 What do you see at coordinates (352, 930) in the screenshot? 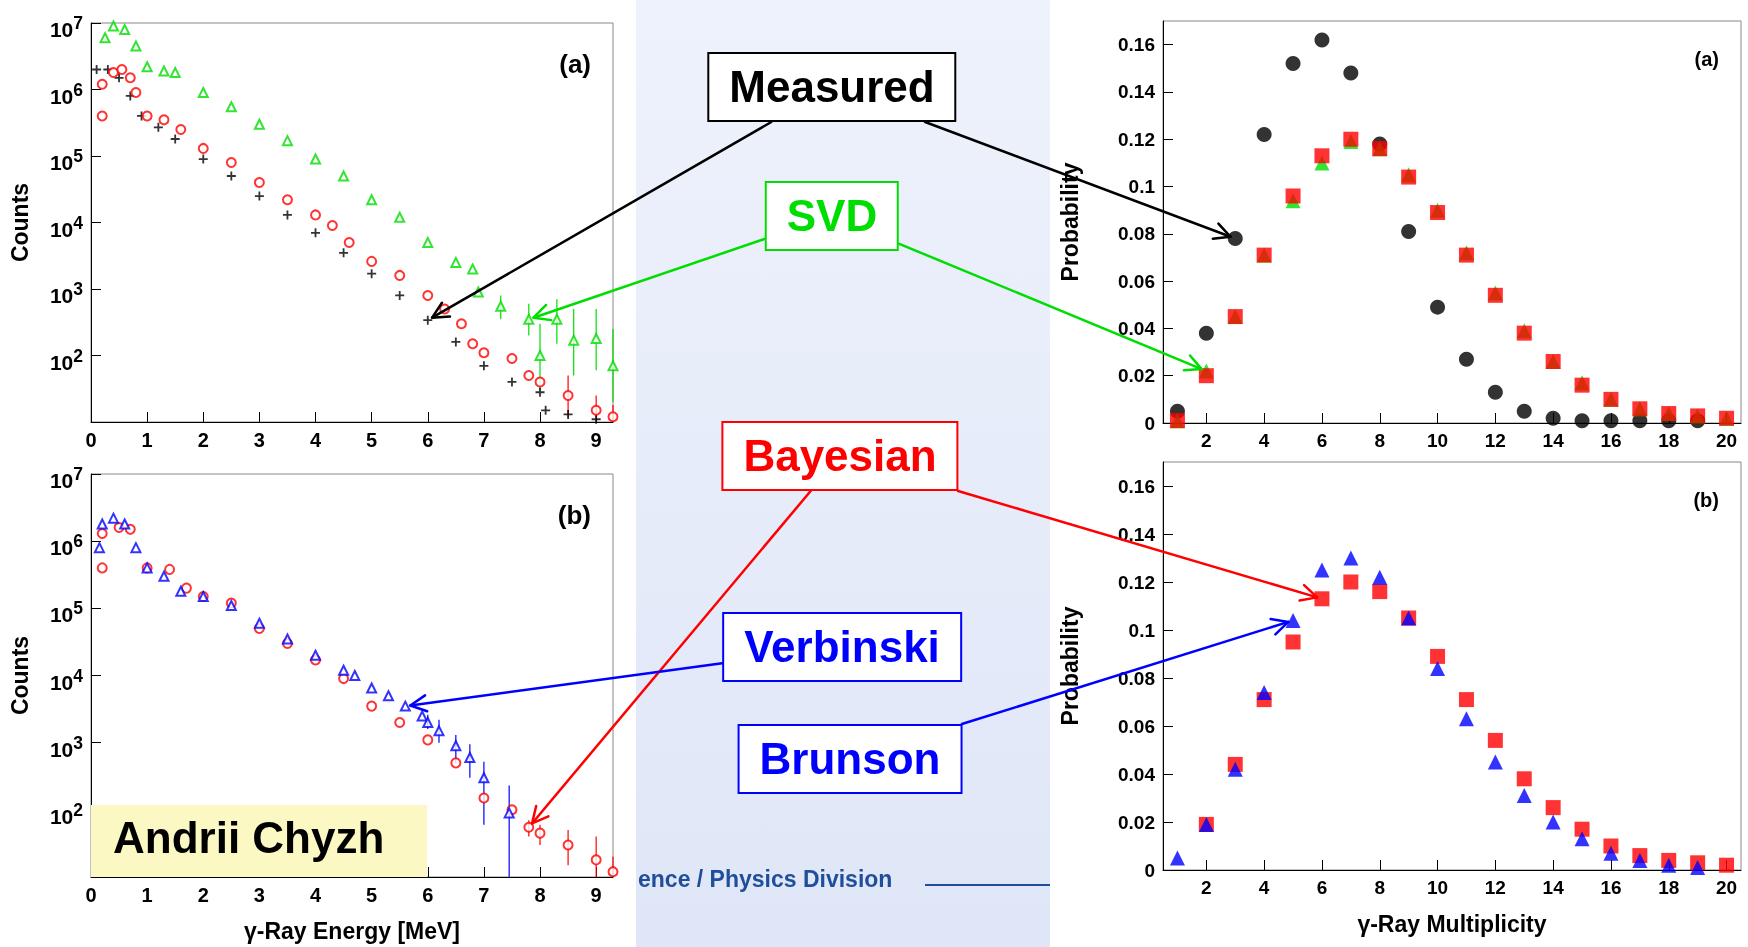
I see `x-axis-title: γ-Ray Energy [MeV]` at bounding box center [352, 930].